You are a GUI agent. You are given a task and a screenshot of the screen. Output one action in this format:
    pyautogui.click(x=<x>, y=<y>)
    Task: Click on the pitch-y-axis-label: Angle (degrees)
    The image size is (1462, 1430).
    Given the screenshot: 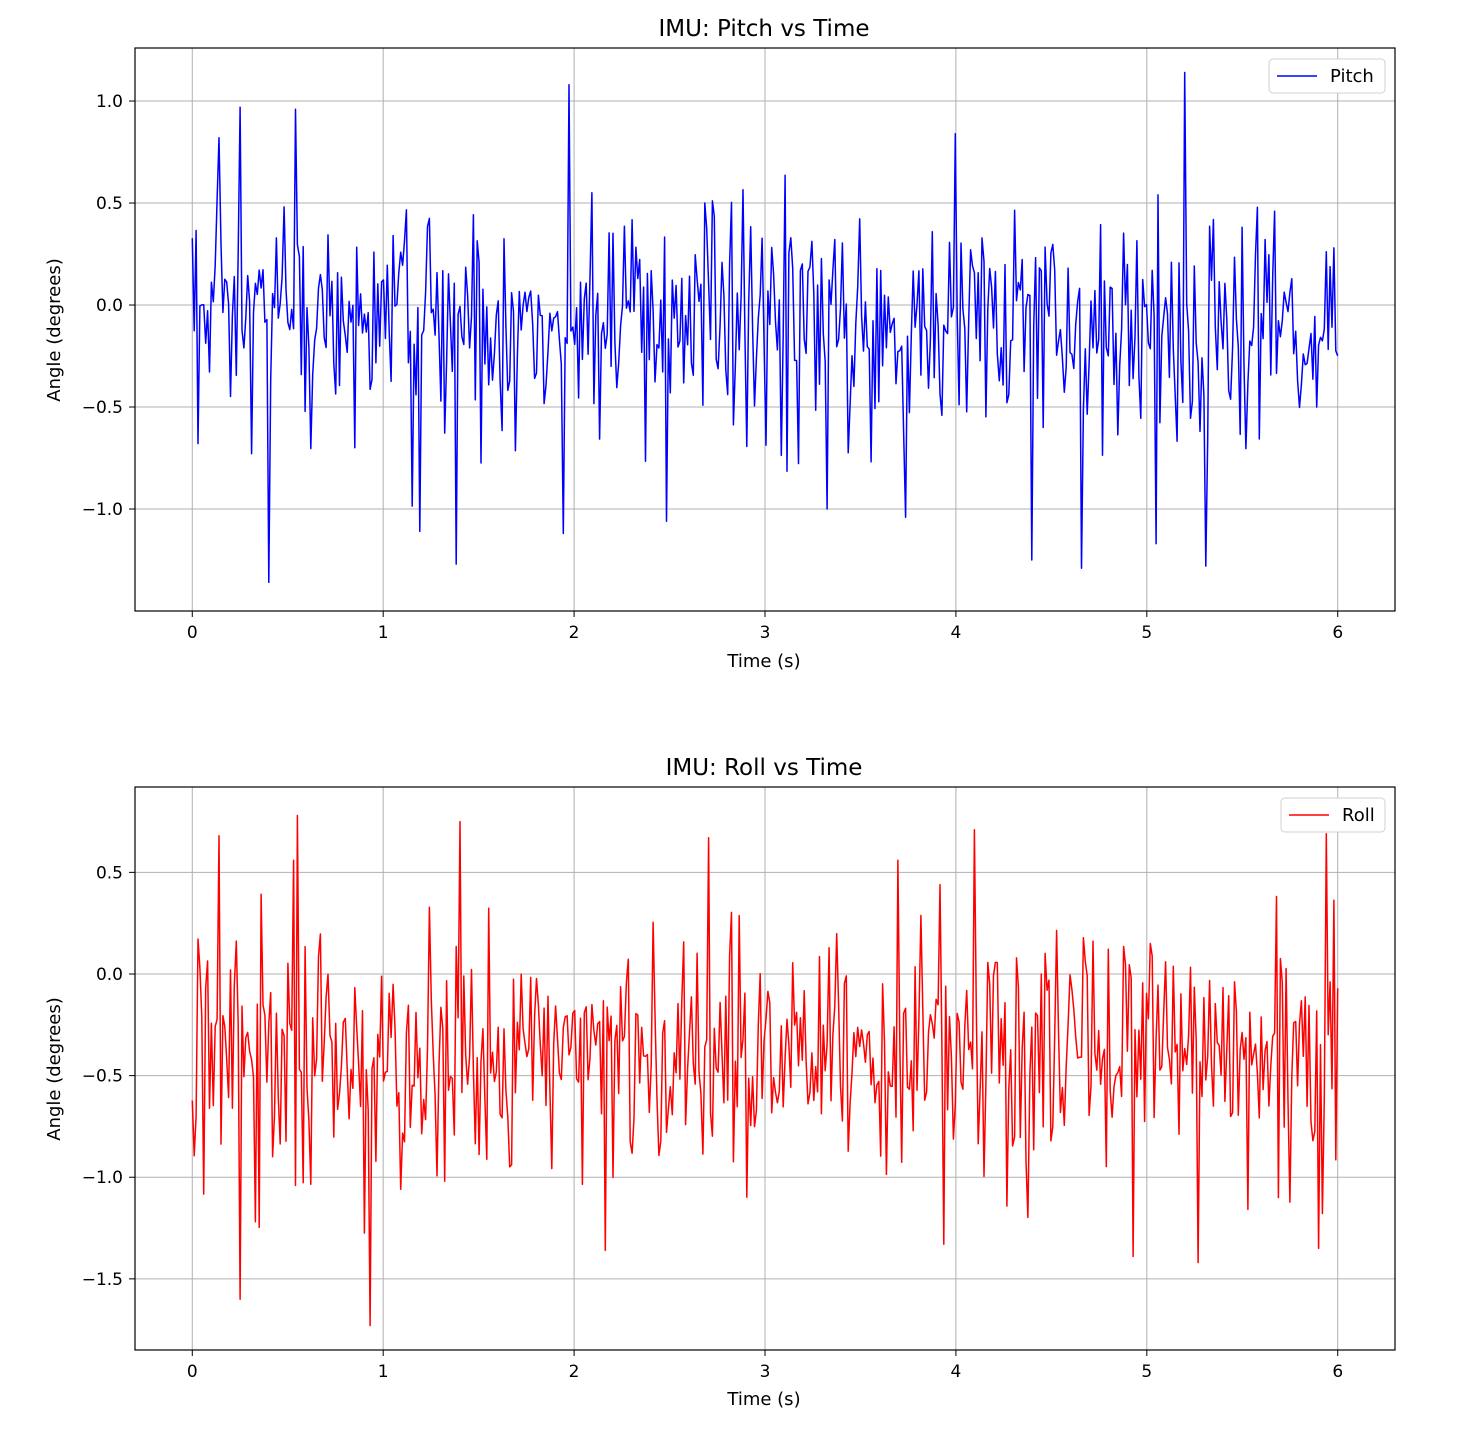 What is the action you would take?
    pyautogui.click(x=54, y=329)
    